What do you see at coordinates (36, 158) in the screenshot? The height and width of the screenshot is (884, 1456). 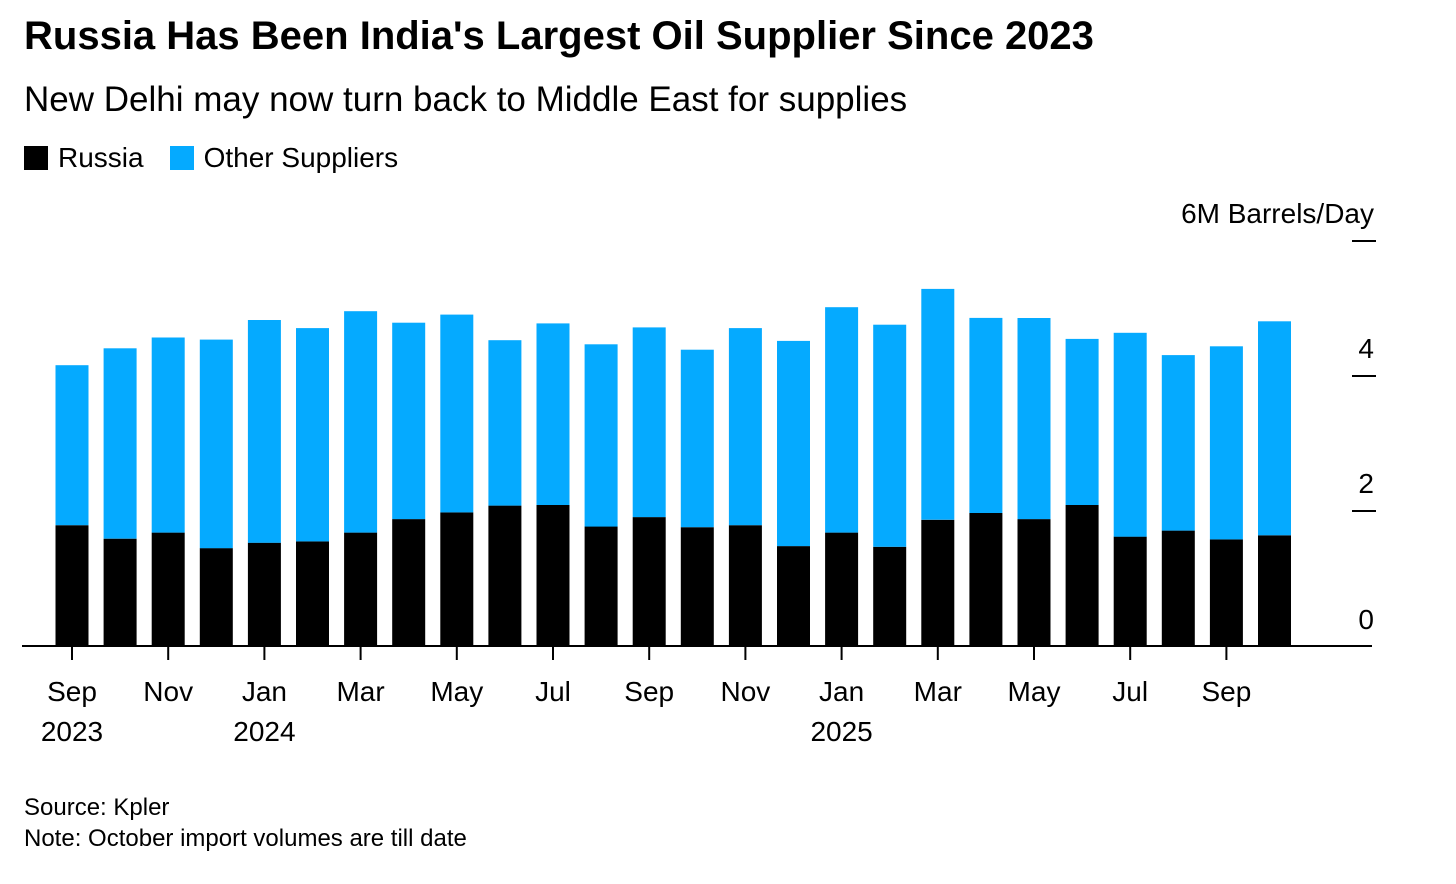 I see `legend-swatch-russia` at bounding box center [36, 158].